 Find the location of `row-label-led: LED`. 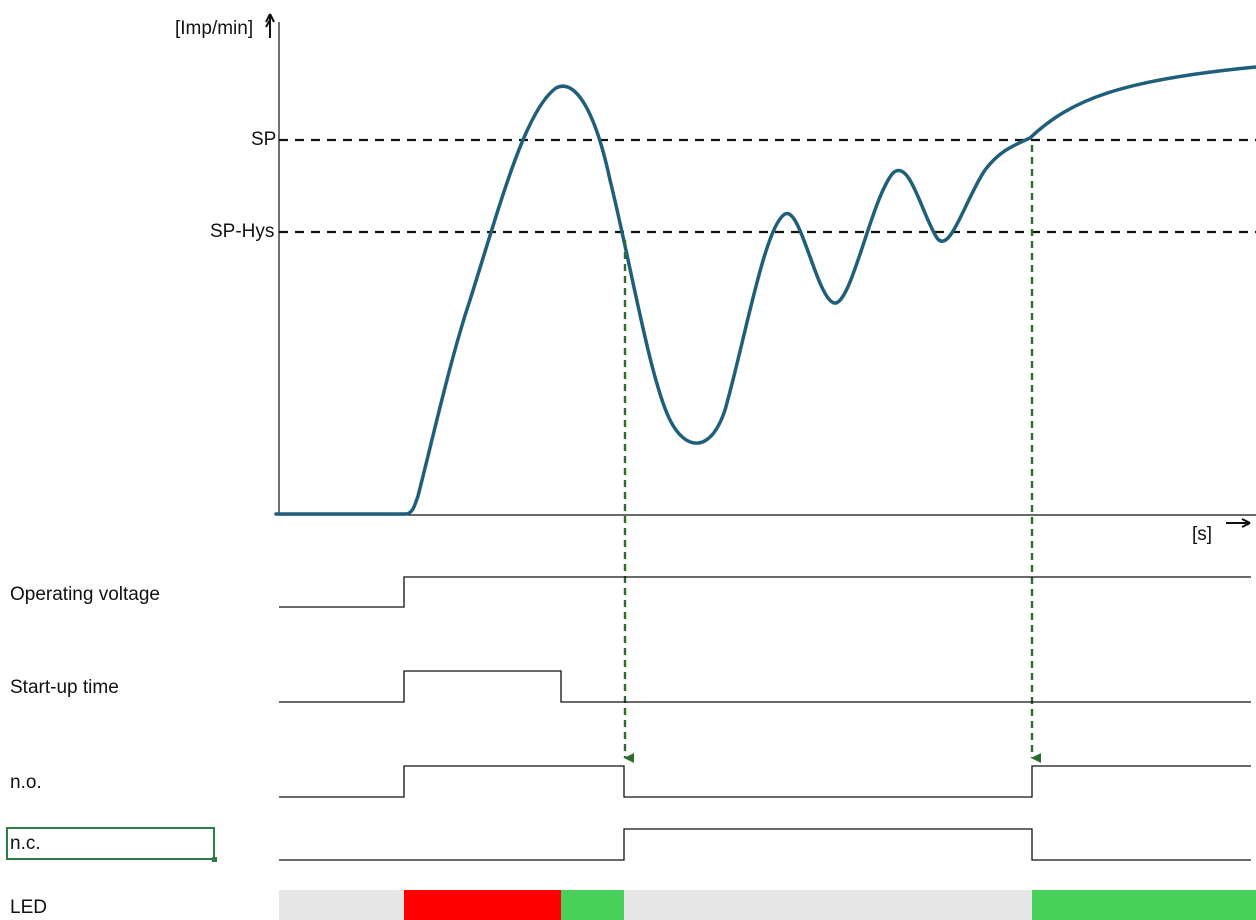

row-label-led: LED is located at coordinates (28, 907).